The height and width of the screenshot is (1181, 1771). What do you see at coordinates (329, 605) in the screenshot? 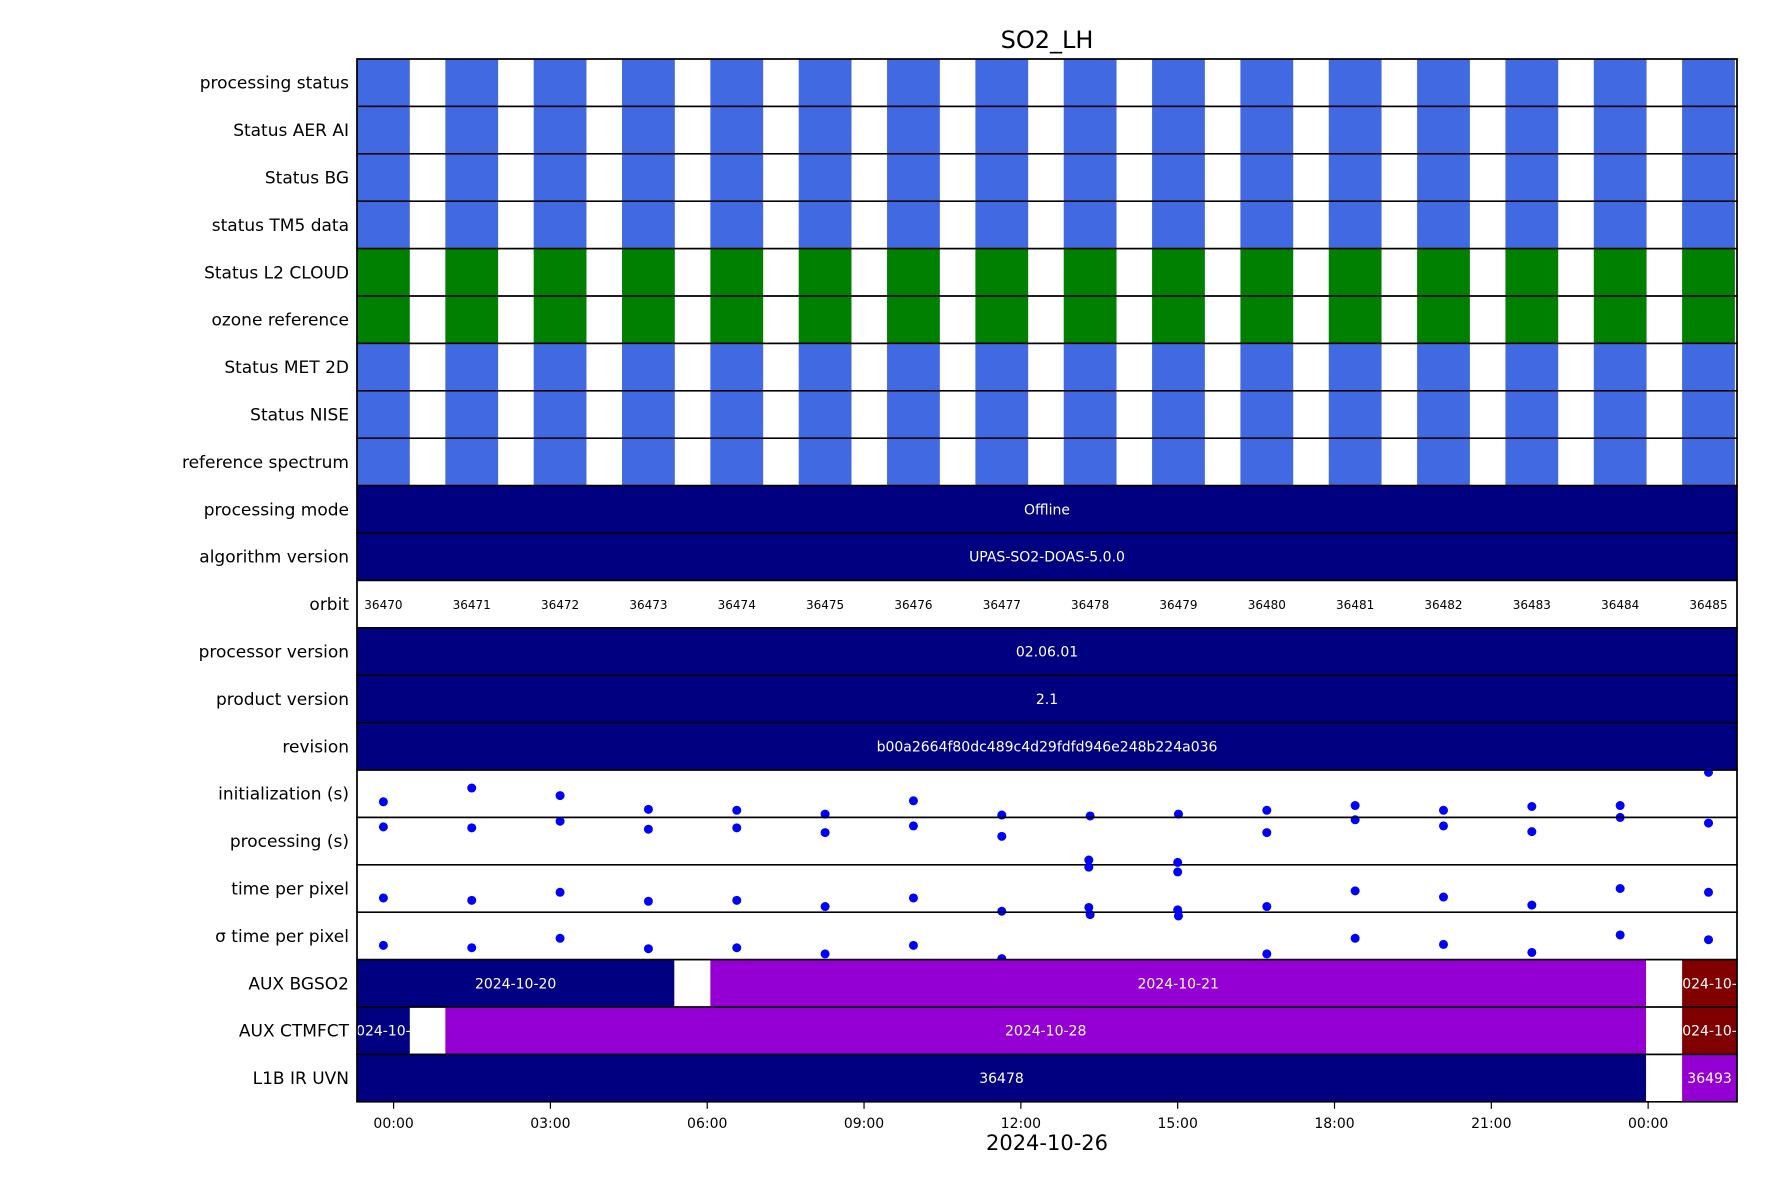
I see `row-label: orbit` at bounding box center [329, 605].